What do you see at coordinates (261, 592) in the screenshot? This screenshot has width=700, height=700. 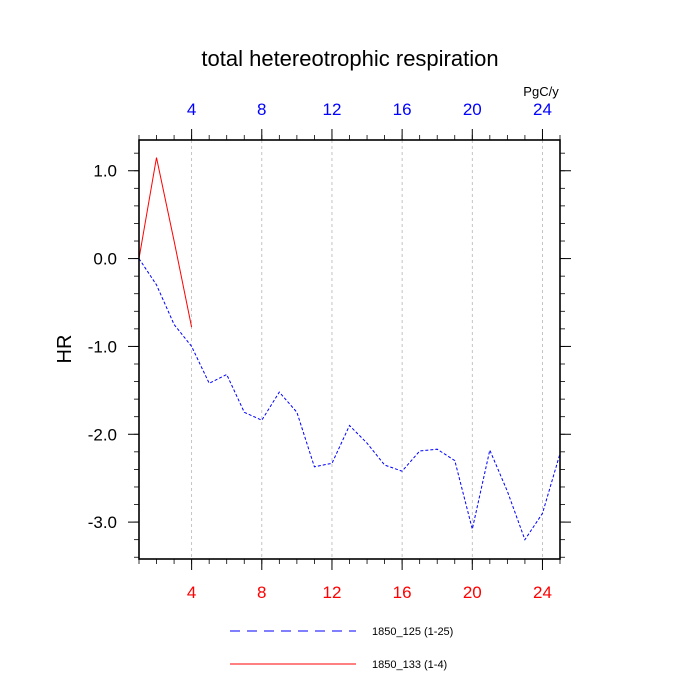 I see `x-tick-label-bottom: 8` at bounding box center [261, 592].